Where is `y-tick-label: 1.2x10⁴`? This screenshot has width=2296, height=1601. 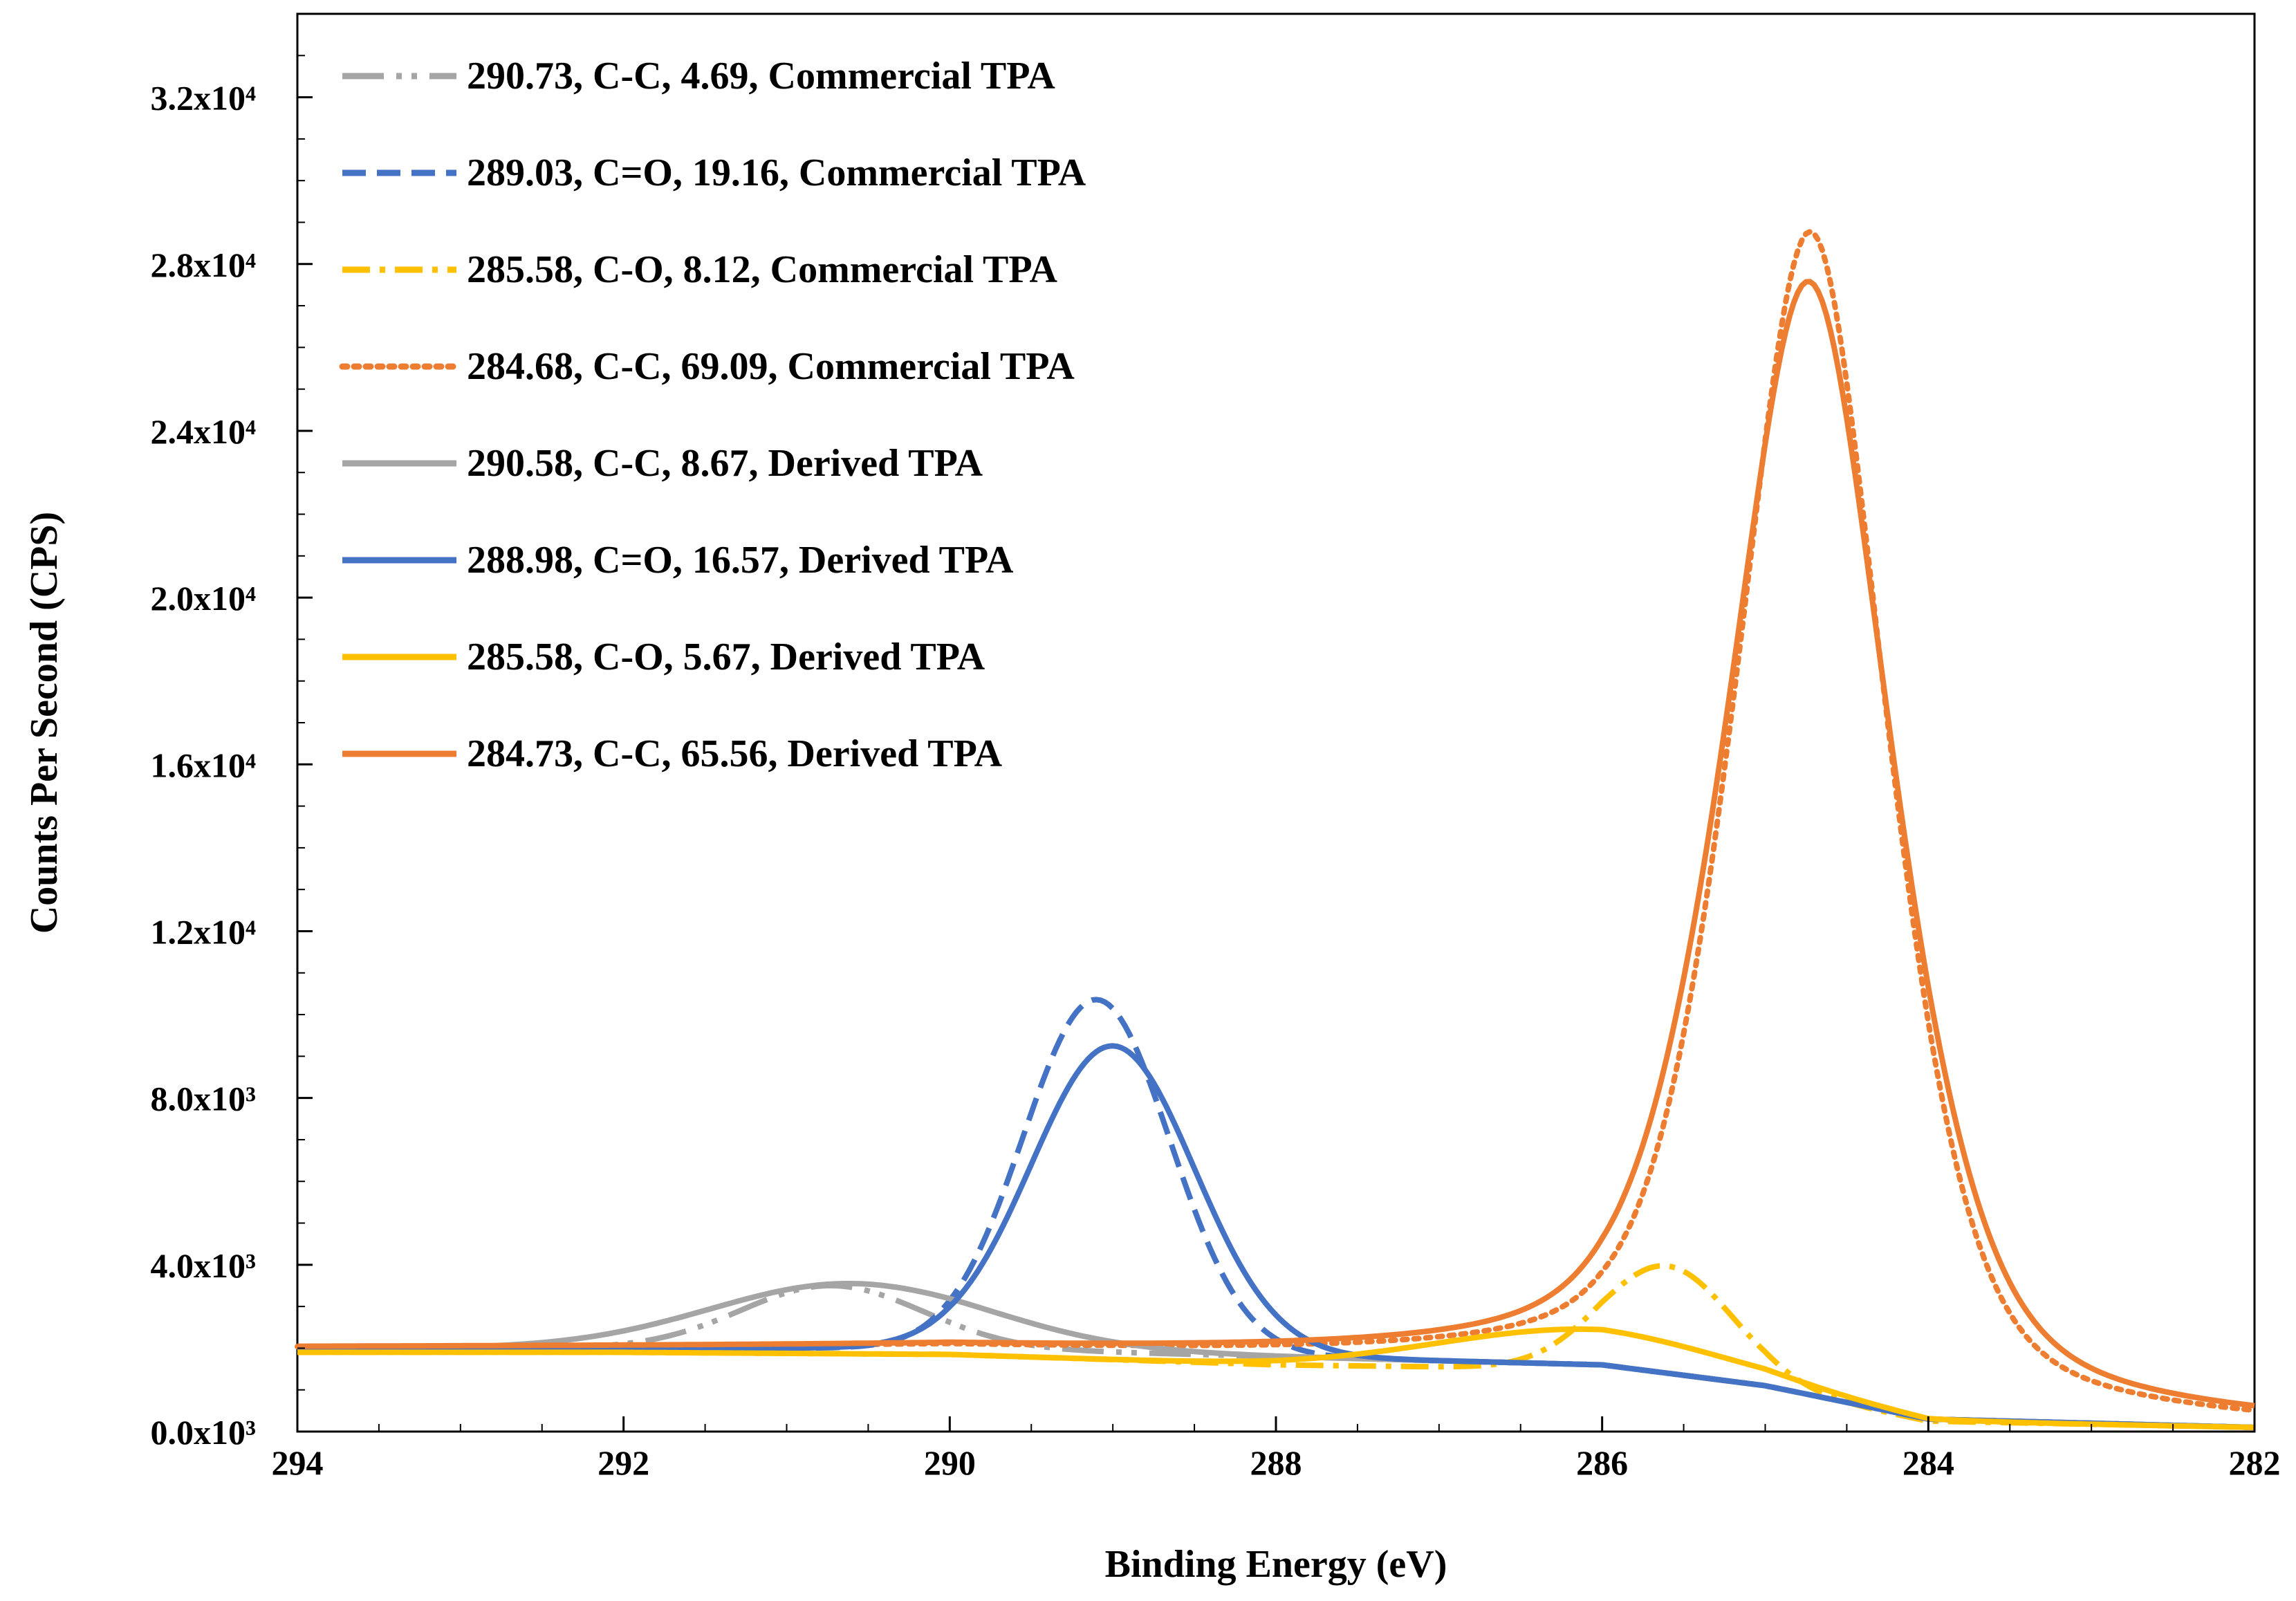 y-tick-label: 1.2x10⁴ is located at coordinates (204, 931).